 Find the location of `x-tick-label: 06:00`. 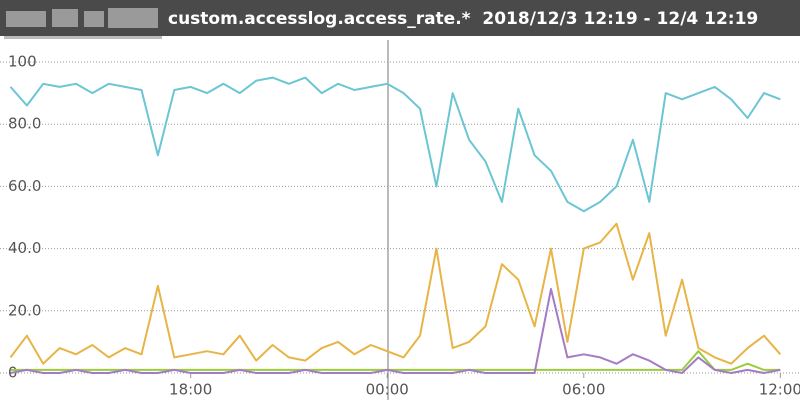

x-tick-label: 06:00 is located at coordinates (583, 390).